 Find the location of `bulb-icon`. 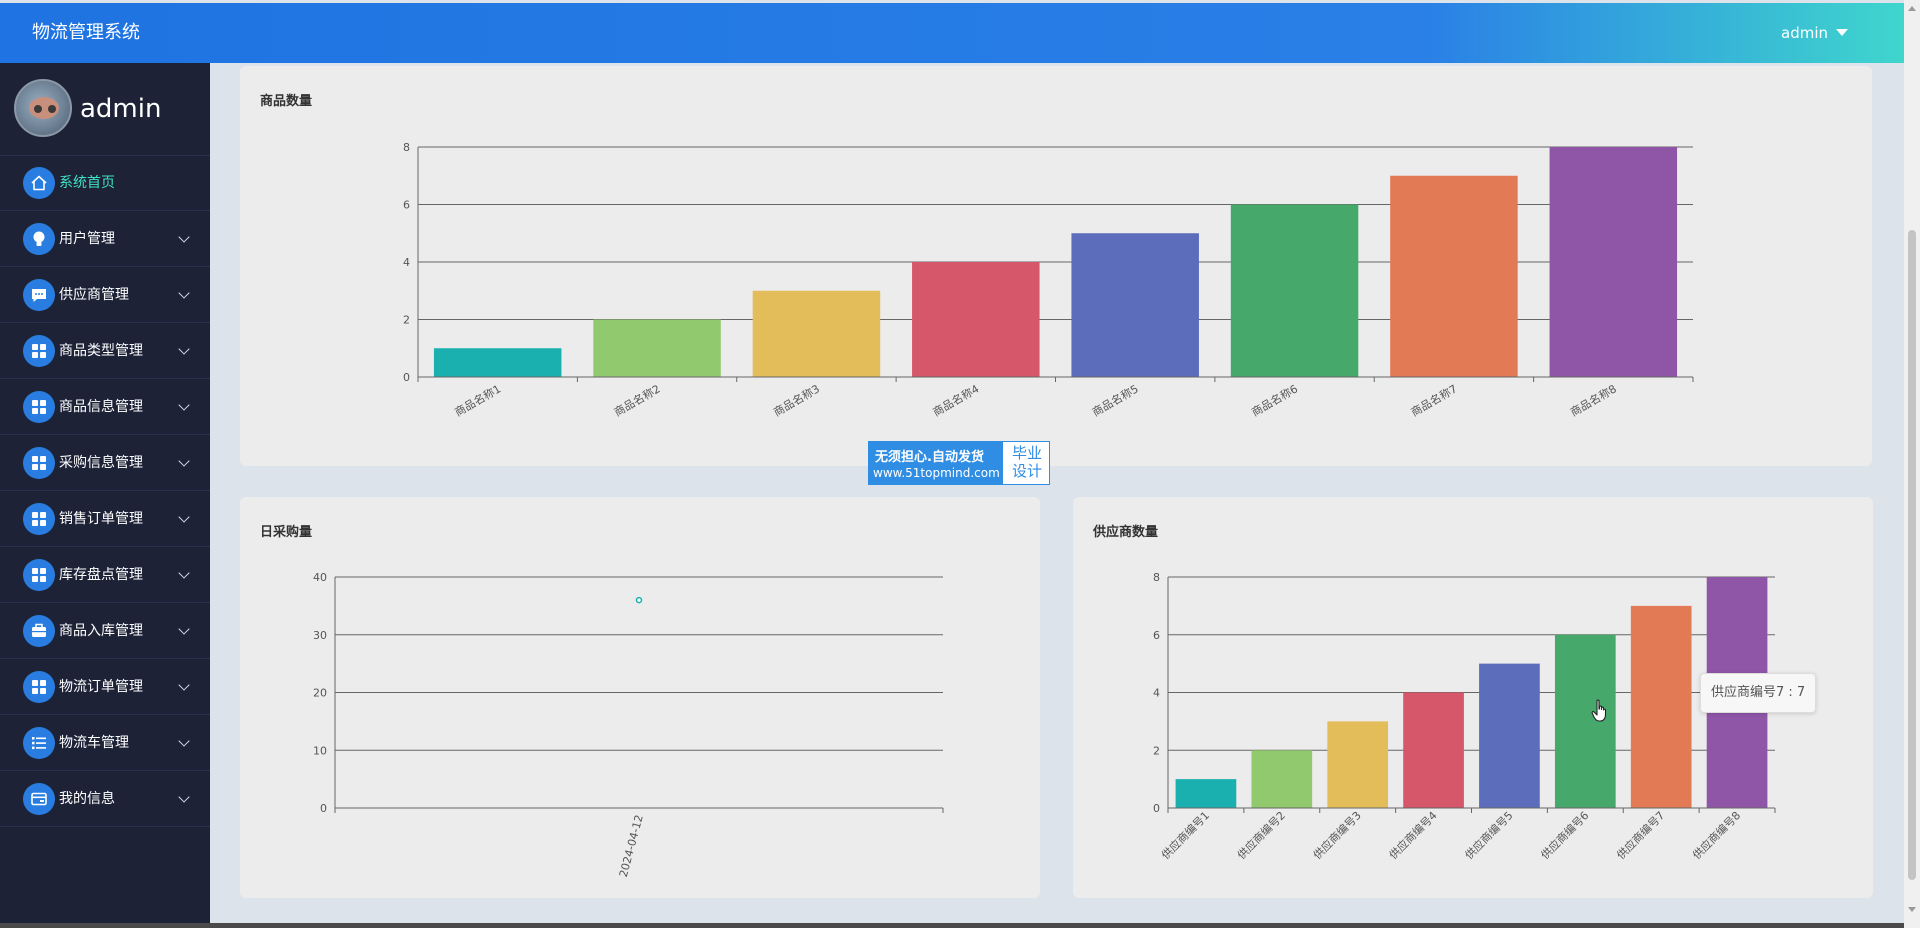

bulb-icon is located at coordinates (39, 238).